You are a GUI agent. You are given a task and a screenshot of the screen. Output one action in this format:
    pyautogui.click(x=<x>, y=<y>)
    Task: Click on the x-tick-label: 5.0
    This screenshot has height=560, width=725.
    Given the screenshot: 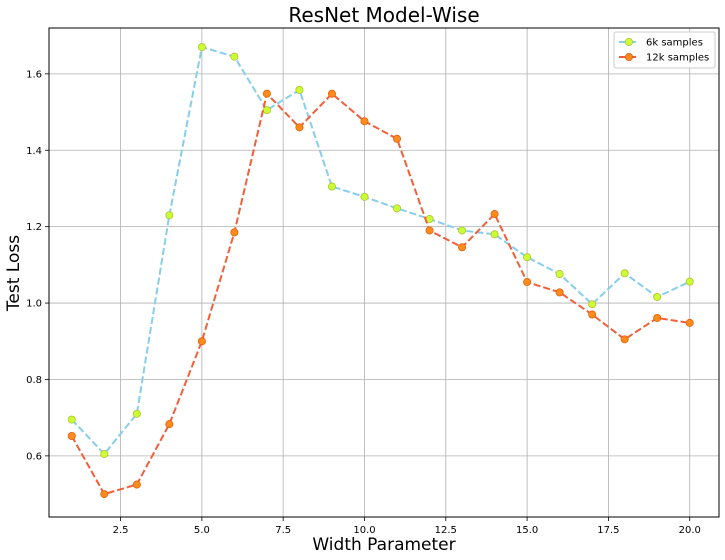 What is the action you would take?
    pyautogui.click(x=202, y=530)
    